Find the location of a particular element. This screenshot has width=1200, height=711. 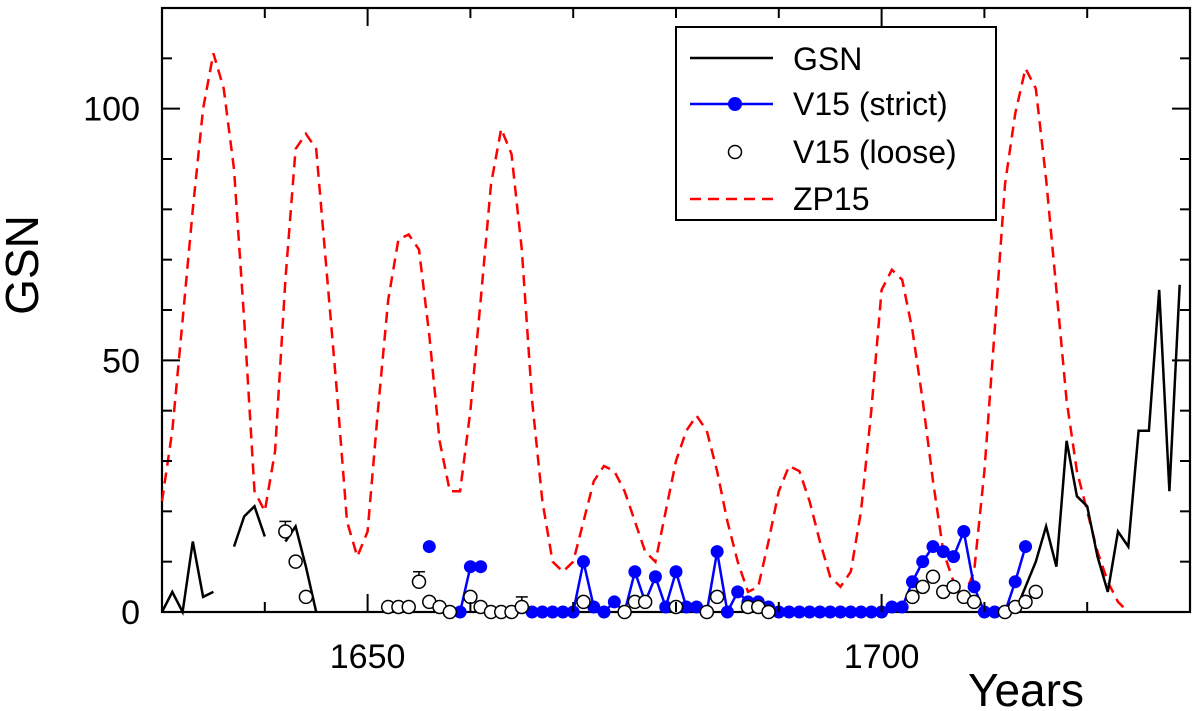

v15-strict-series is located at coordinates (727, 571).